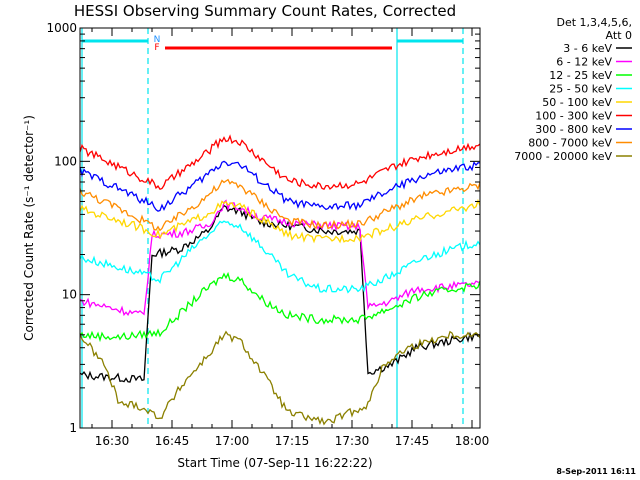  What do you see at coordinates (412, 441) in the screenshot?
I see `x-tick-label-5: 17:45` at bounding box center [412, 441].